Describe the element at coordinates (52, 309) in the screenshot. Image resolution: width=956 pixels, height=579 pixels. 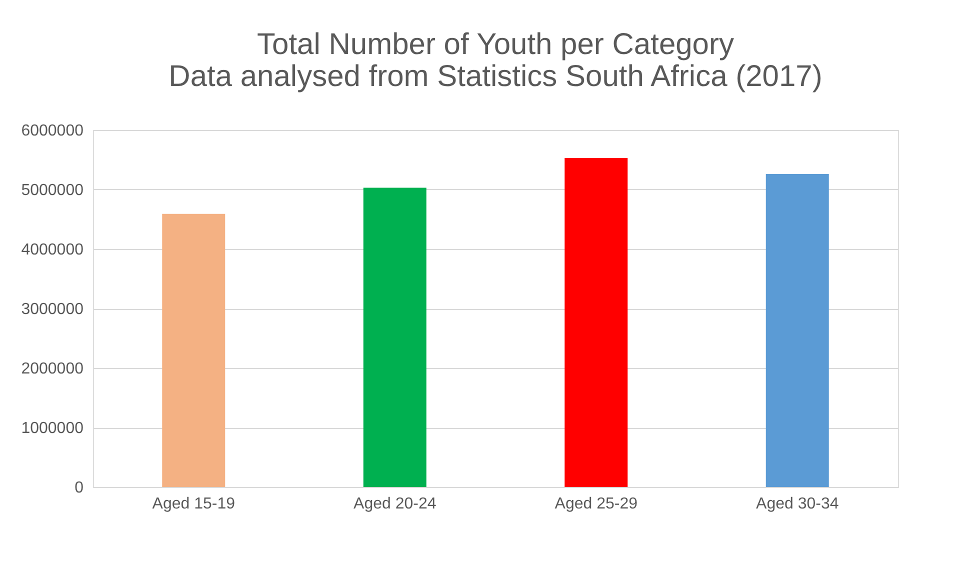
I see `y-tick-label: 3000000` at that location.